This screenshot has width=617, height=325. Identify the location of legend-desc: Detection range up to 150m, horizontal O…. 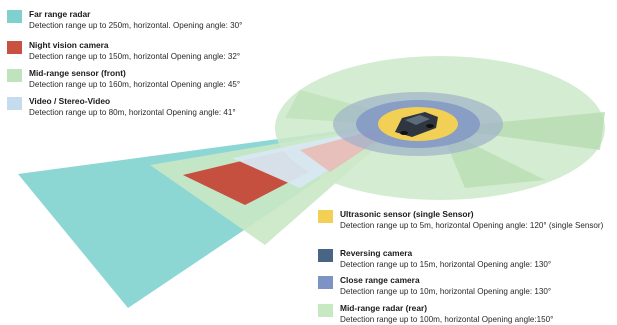
(135, 56).